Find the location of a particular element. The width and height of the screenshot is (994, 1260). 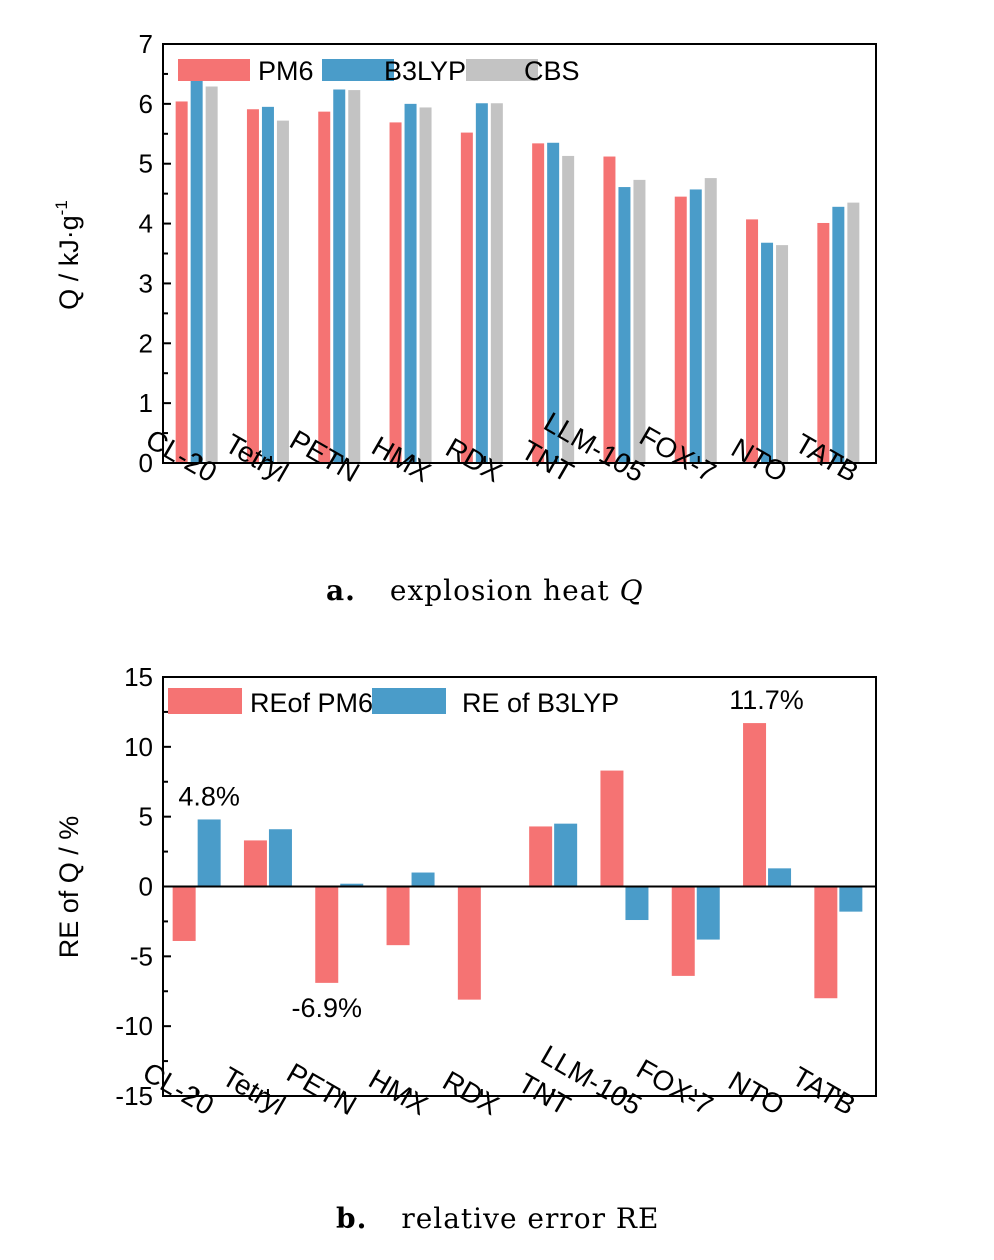

legend-swatch-pm6 is located at coordinates (214, 70).